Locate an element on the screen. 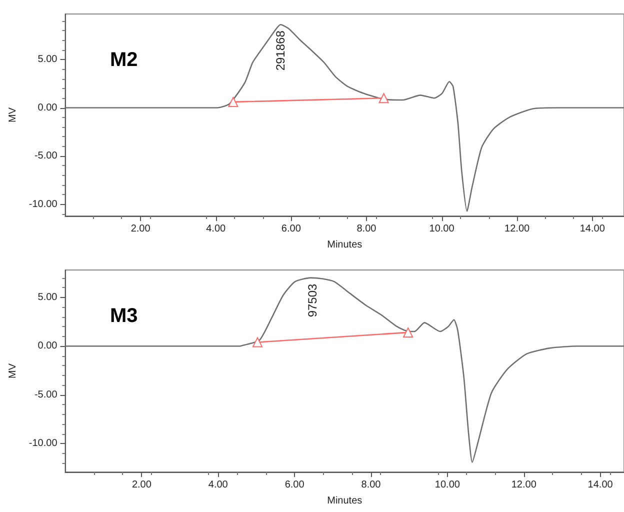 The image size is (624, 512). annotation: M2 is located at coordinates (124, 60).